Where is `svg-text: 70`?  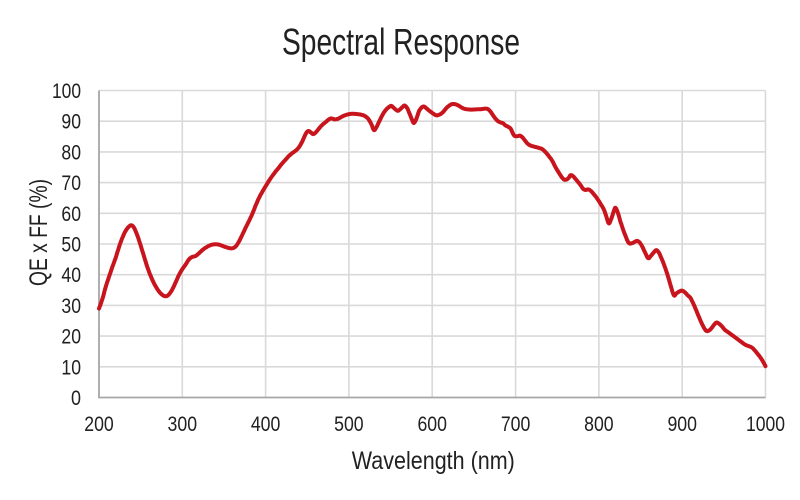 svg-text: 70 is located at coordinates (71, 183).